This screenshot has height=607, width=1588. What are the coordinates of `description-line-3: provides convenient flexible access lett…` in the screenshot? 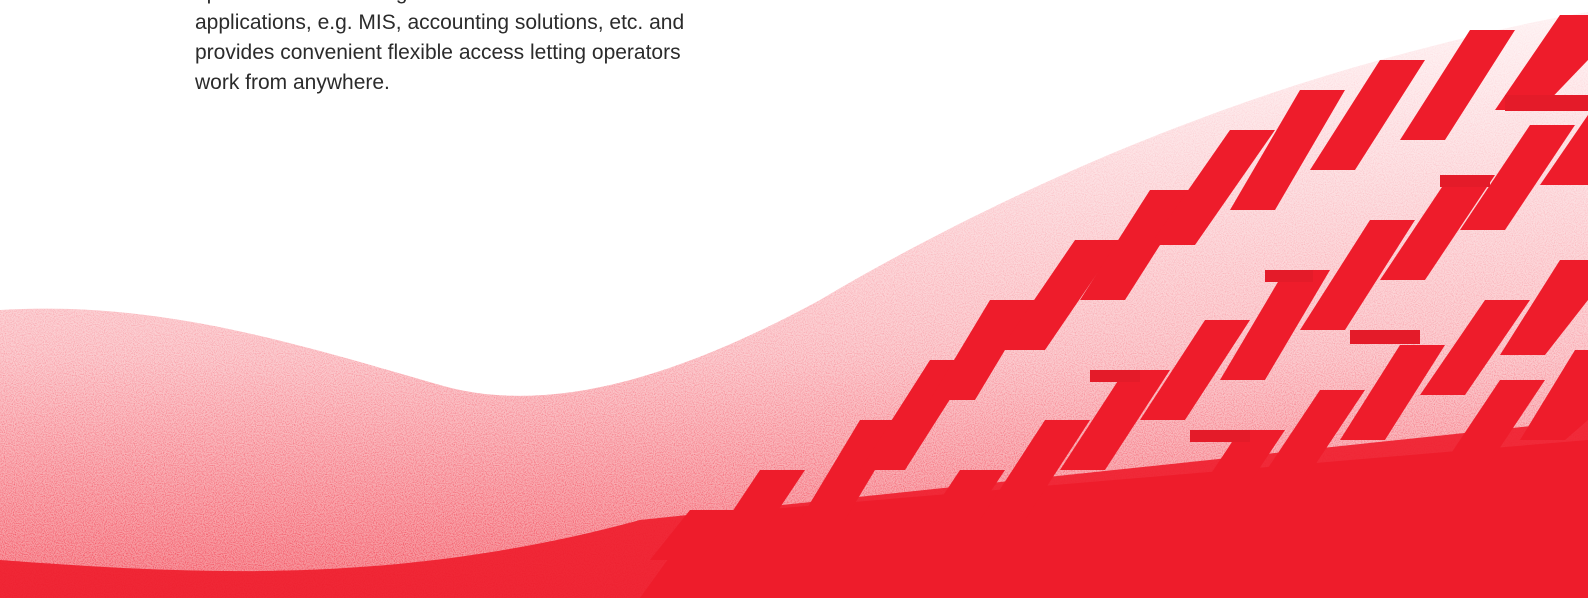 It's located at (438, 52).